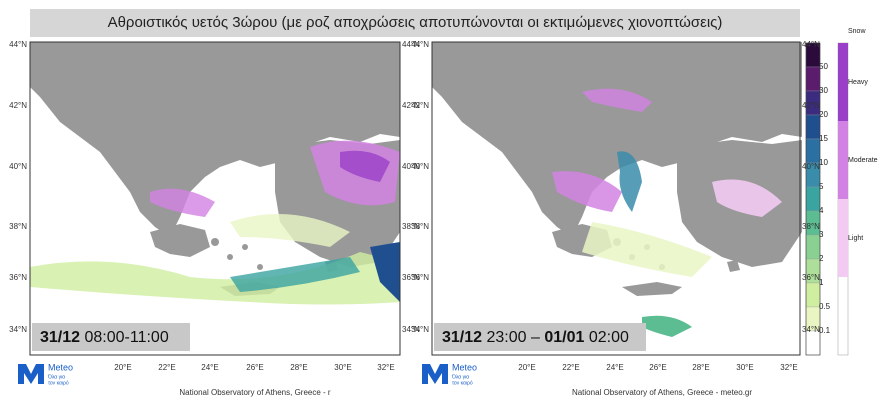 The image size is (880, 409). Describe the element at coordinates (823, 162) in the screenshot. I see `scale-label: 10` at that location.